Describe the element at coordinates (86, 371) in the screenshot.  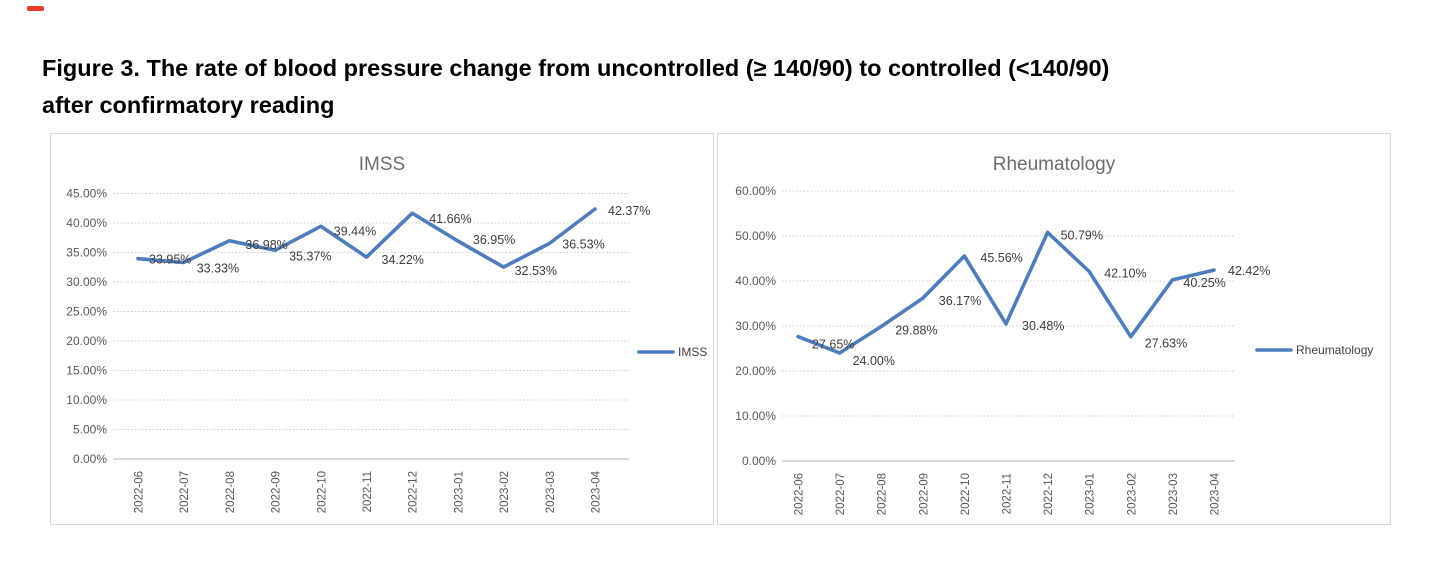
I see `y-axis-label: 15.00%` at that location.